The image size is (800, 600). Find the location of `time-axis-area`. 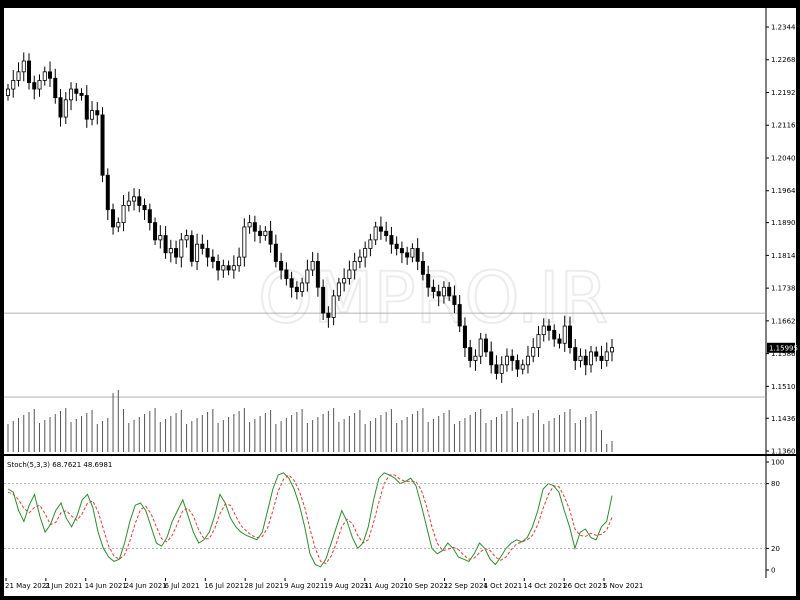

time-axis-area is located at coordinates (400, 587).